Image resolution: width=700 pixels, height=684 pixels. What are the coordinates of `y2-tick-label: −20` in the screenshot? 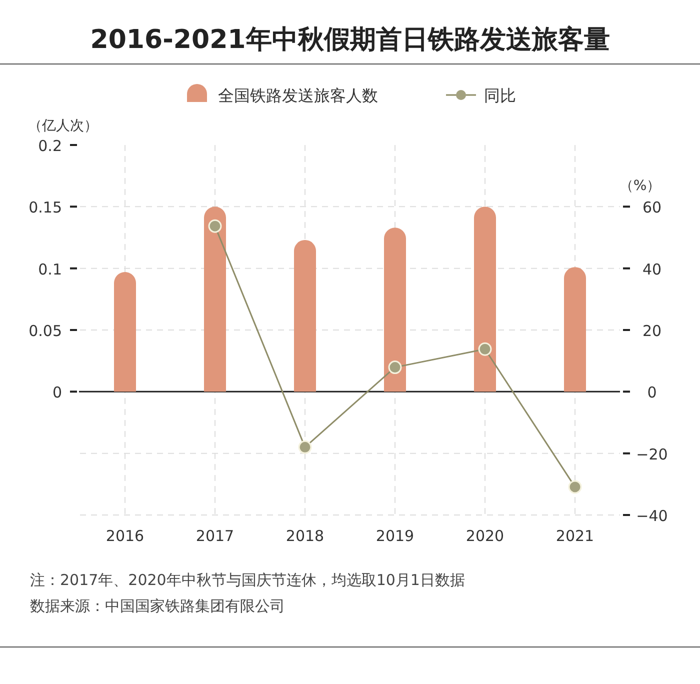 It's located at (652, 454).